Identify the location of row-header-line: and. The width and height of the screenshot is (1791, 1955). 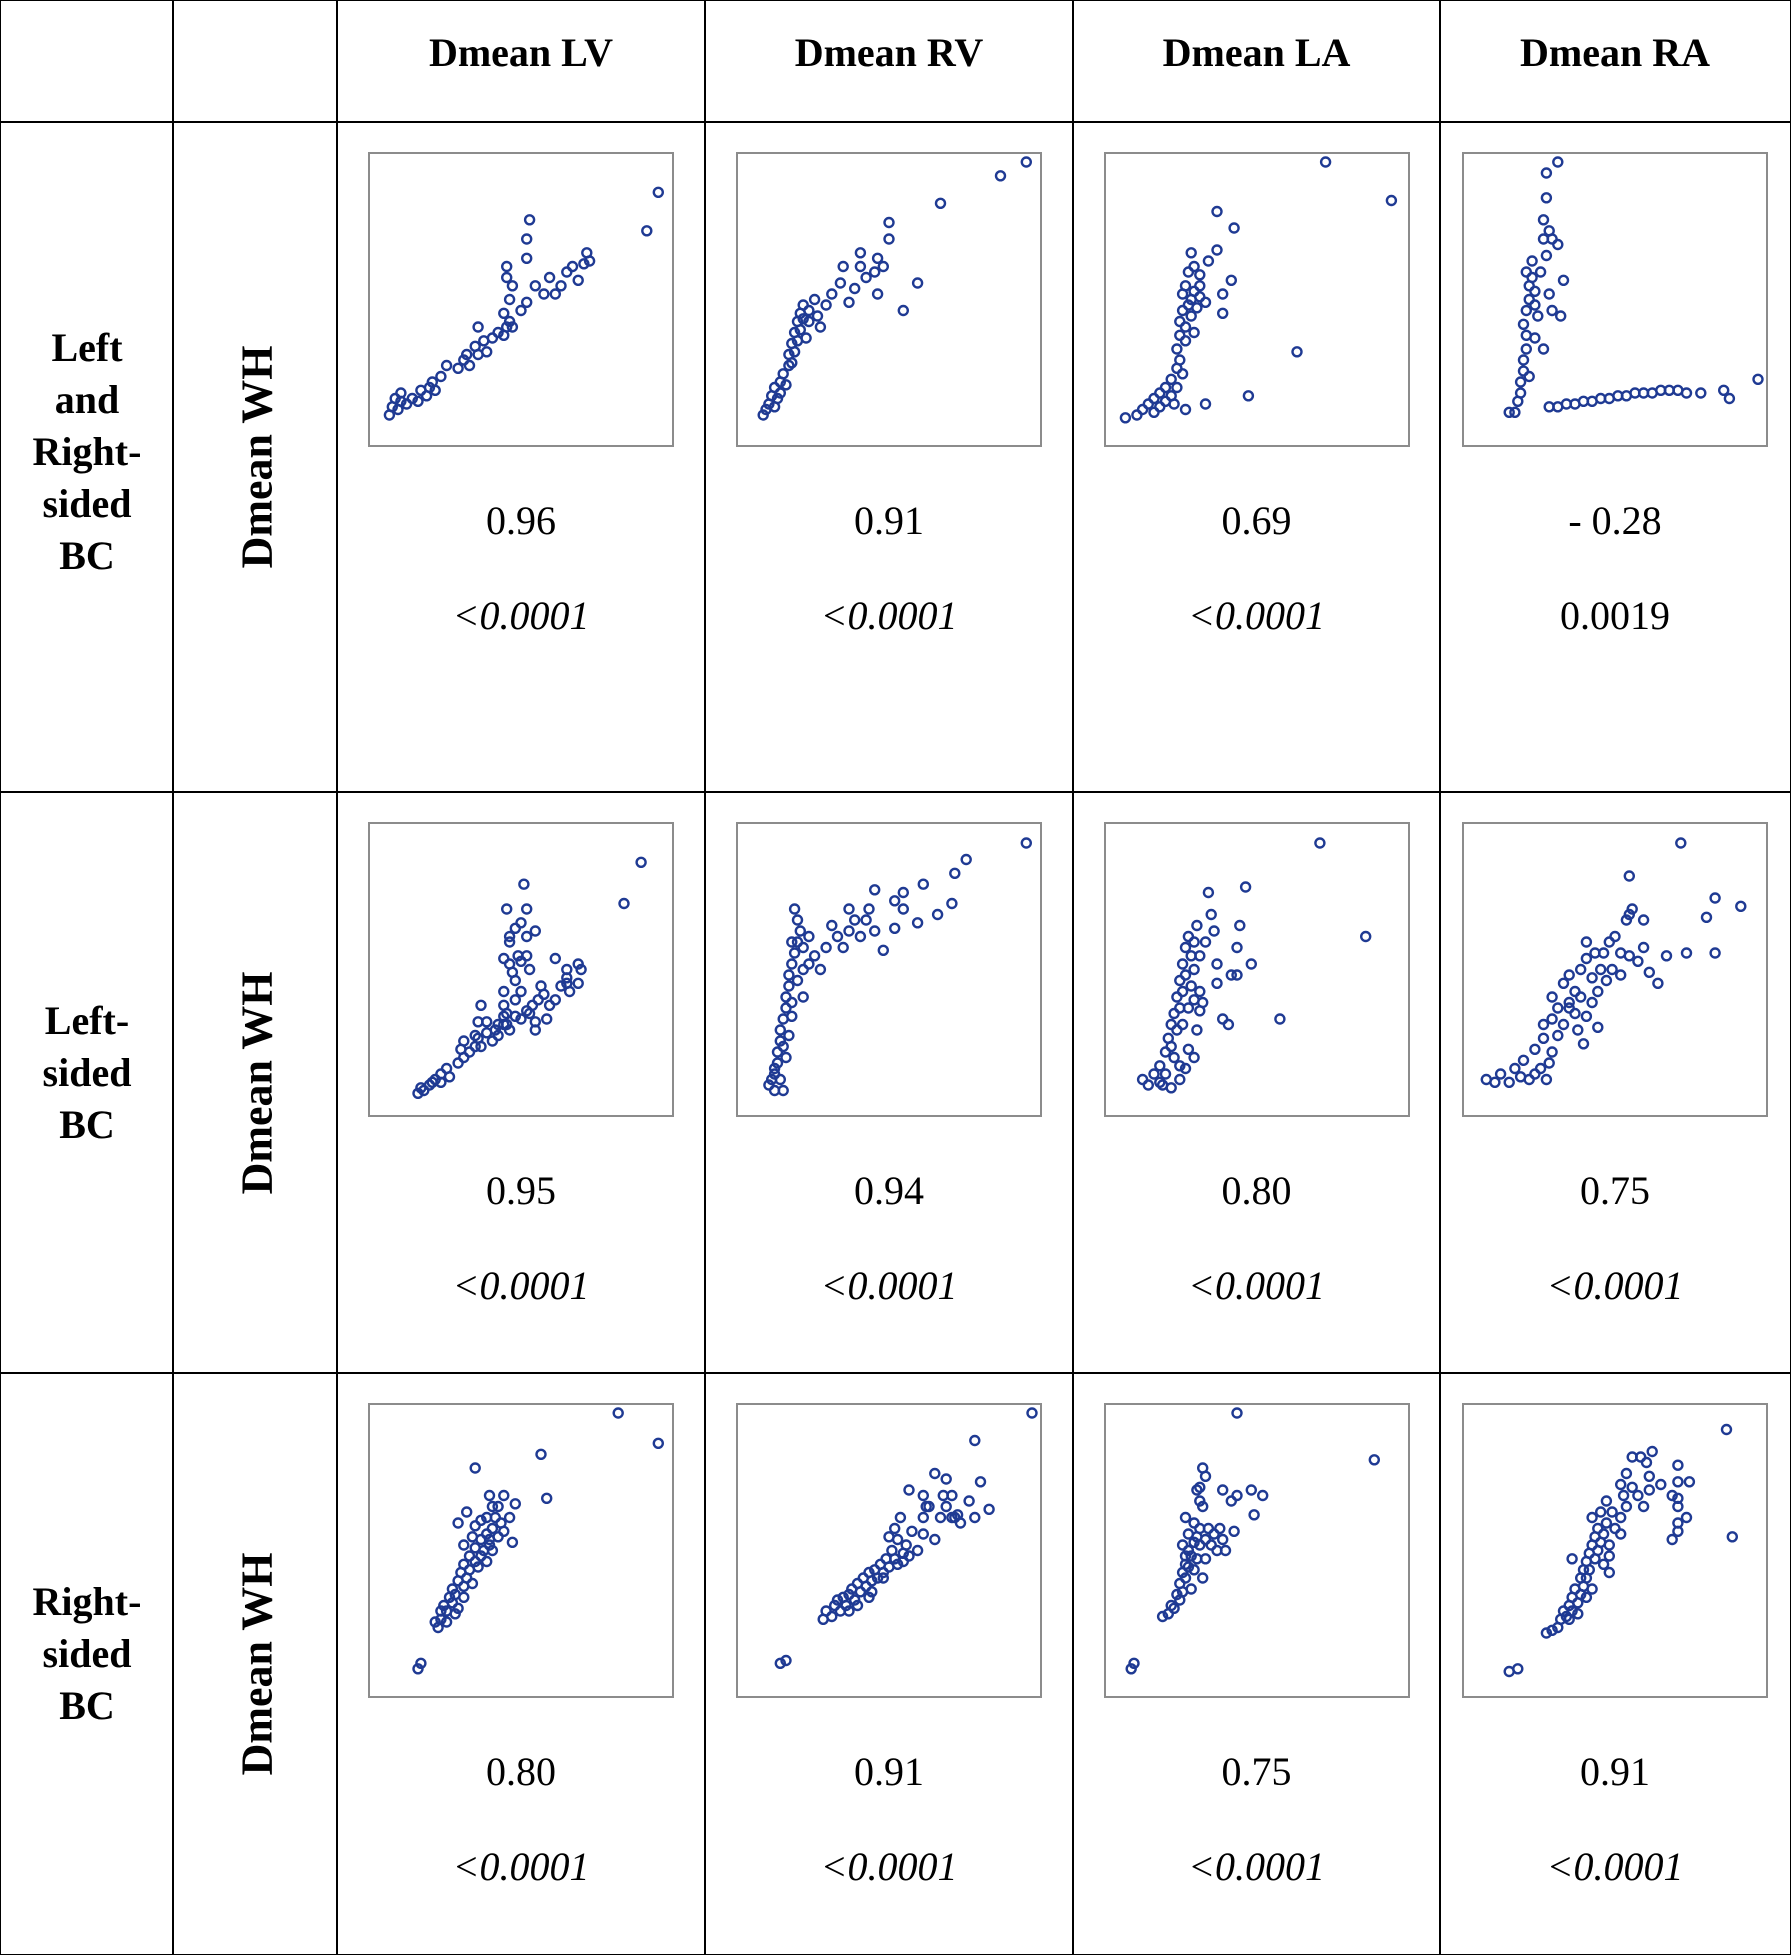
(87, 399).